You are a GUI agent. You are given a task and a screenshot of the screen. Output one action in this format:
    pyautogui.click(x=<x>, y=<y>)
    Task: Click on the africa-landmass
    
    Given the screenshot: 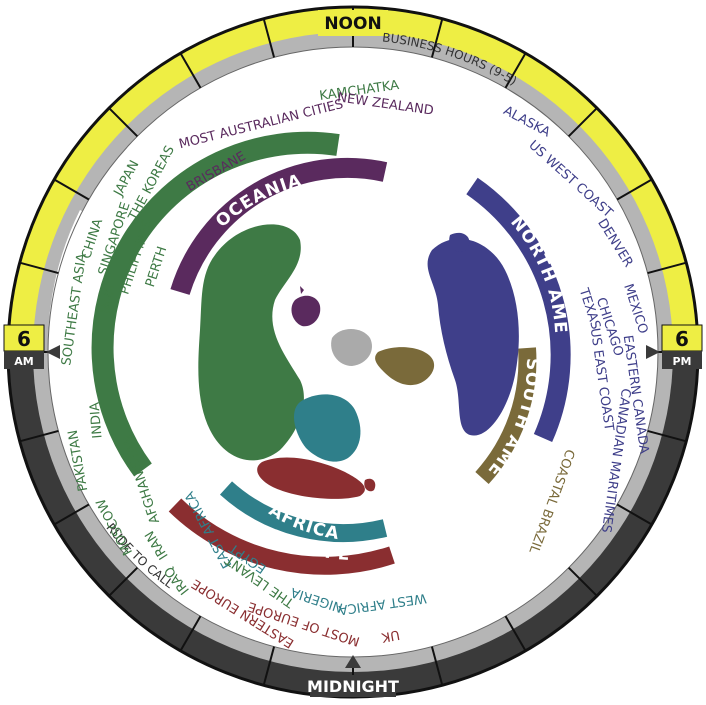 What is the action you would take?
    pyautogui.click(x=327, y=428)
    